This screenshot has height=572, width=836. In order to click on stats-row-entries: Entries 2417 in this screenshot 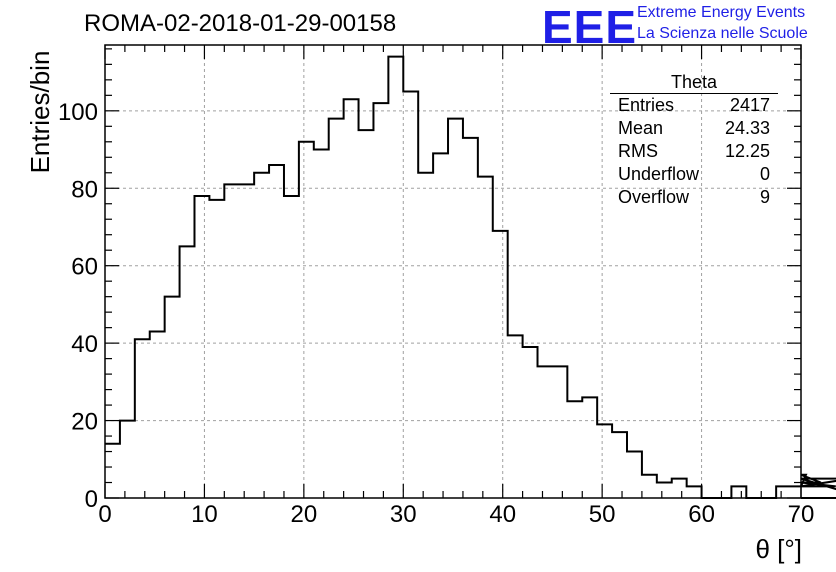, I will do `click(694, 105)`.